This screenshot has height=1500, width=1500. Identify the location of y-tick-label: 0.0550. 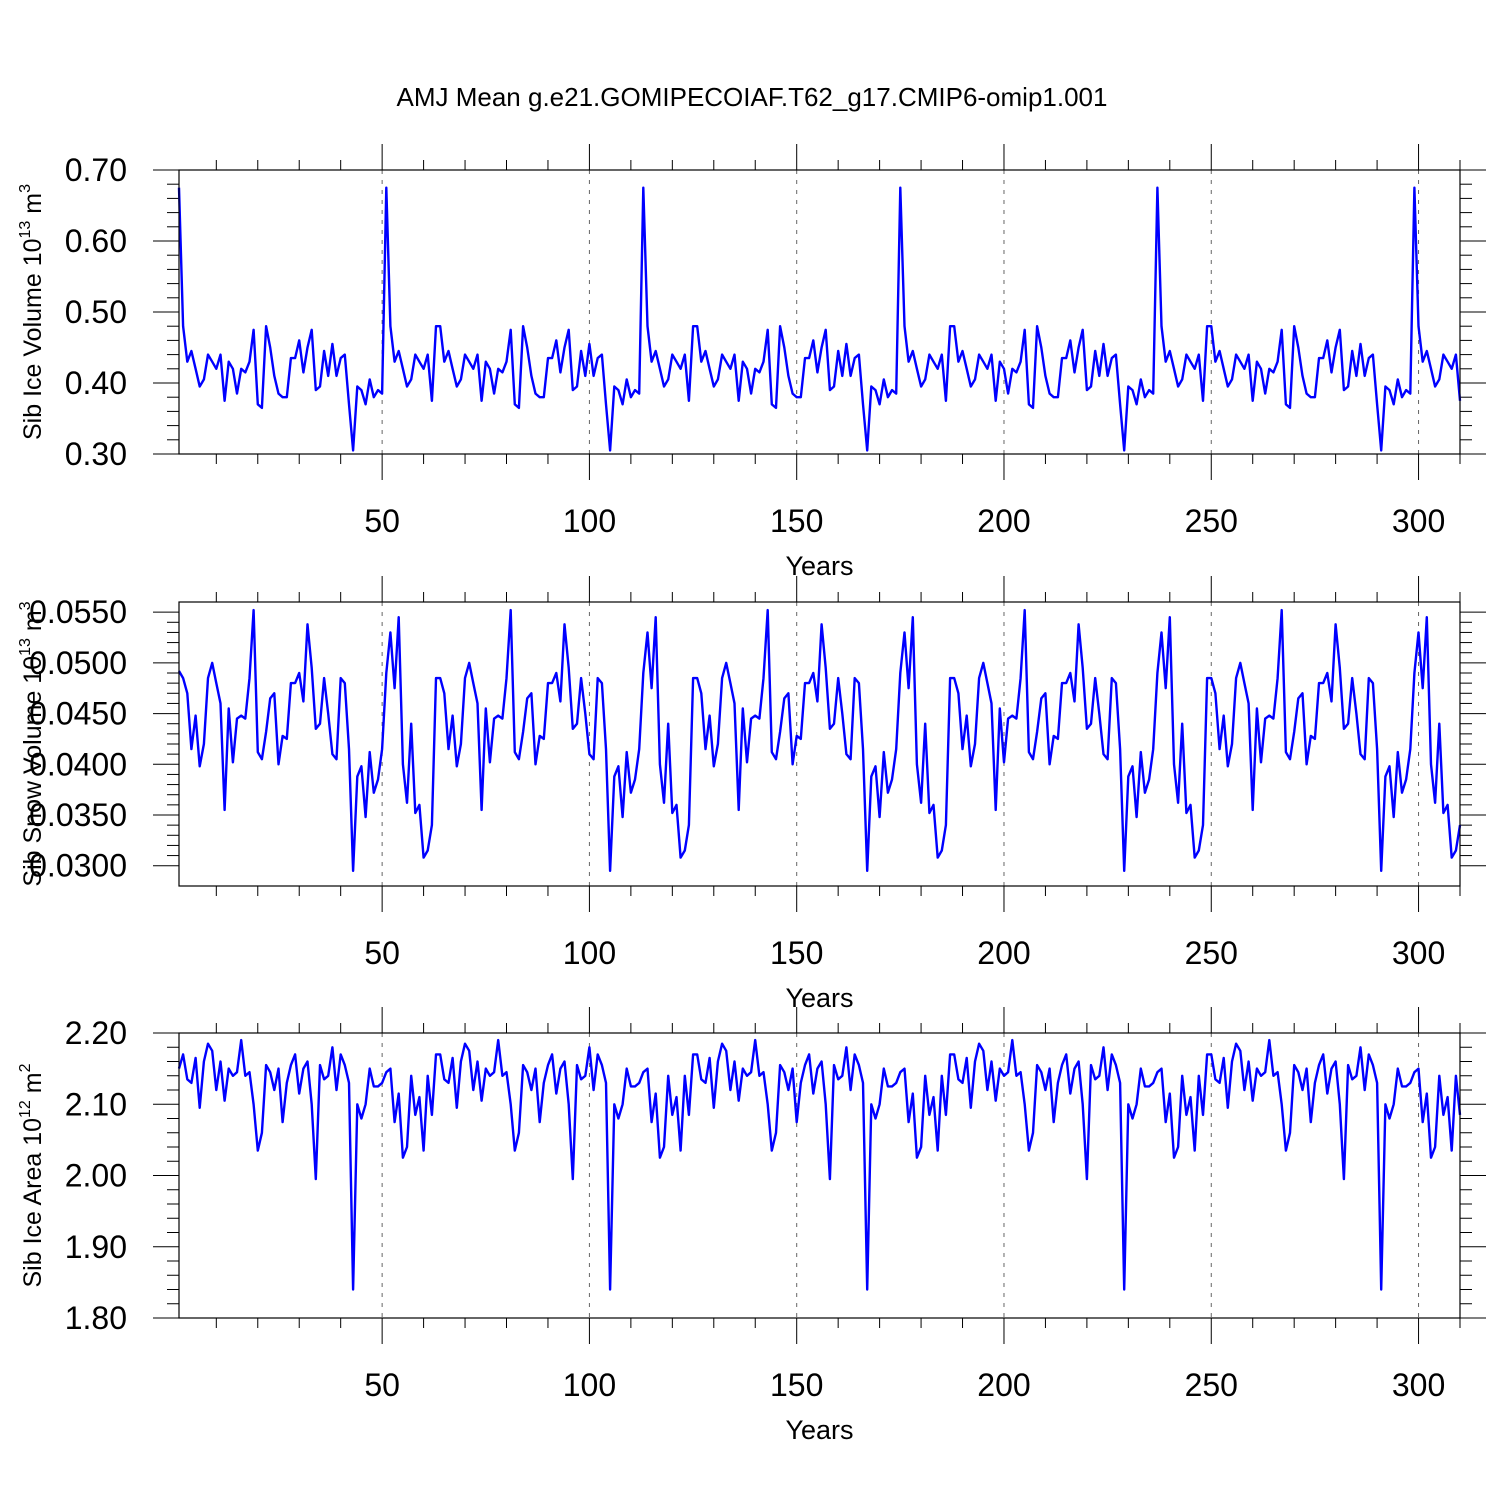
(78, 612).